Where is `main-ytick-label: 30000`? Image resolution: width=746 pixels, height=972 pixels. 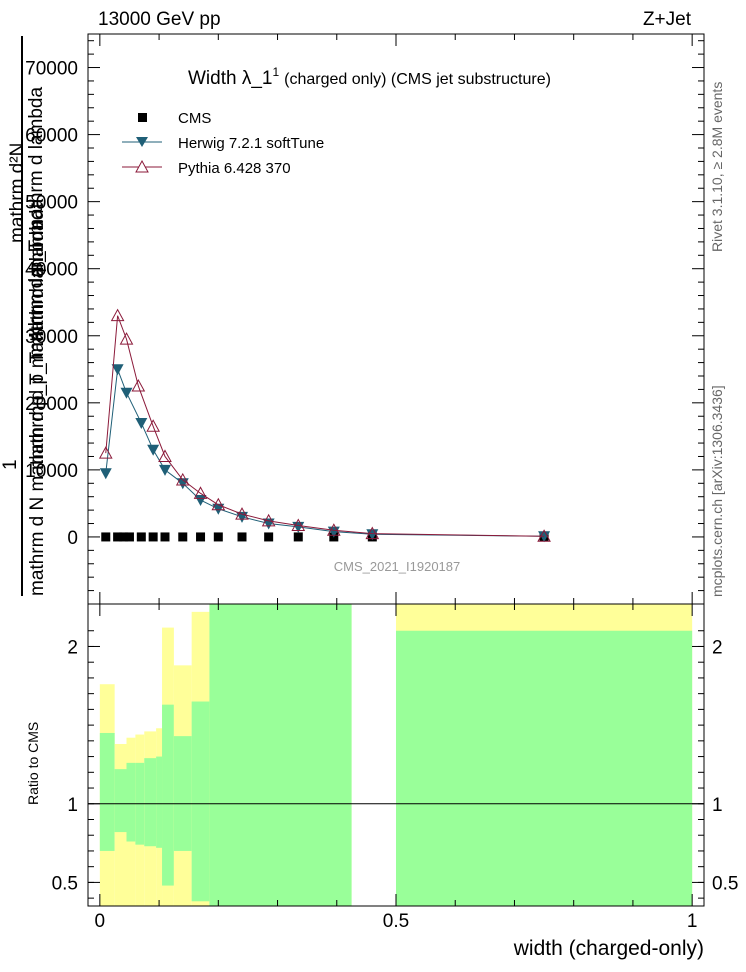 main-ytick-label: 30000 is located at coordinates (51, 337).